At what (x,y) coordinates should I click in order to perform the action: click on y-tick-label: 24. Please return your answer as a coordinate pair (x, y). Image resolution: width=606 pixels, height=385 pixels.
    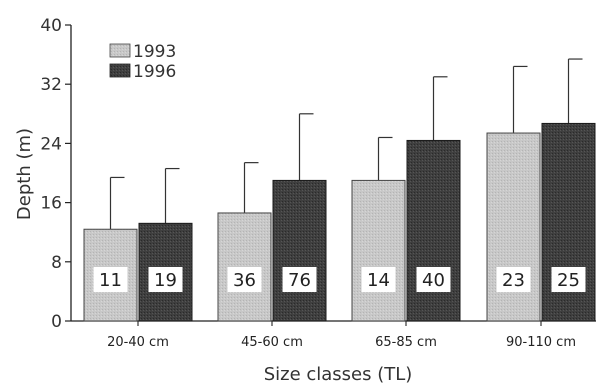
    Looking at the image, I should click on (51, 144).